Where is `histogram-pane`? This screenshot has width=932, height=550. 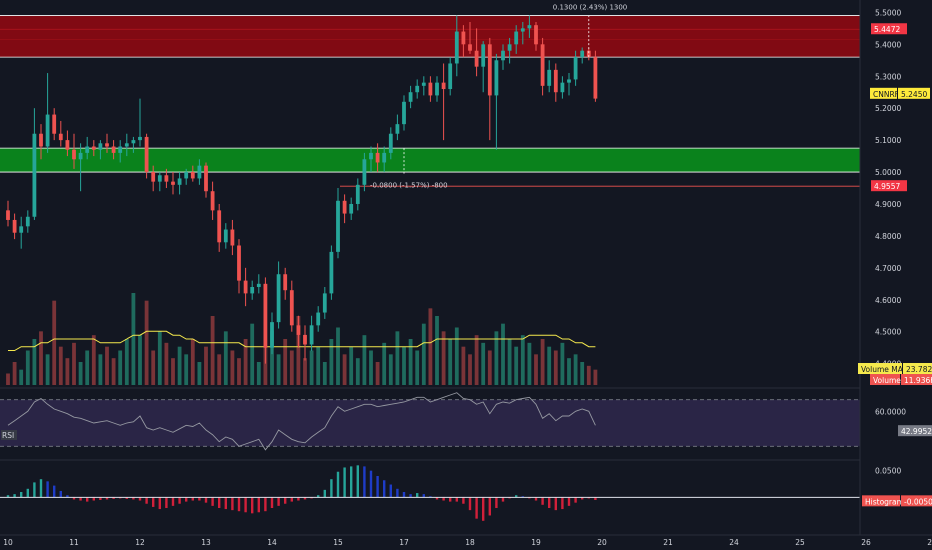
histogram-pane is located at coordinates (430, 490).